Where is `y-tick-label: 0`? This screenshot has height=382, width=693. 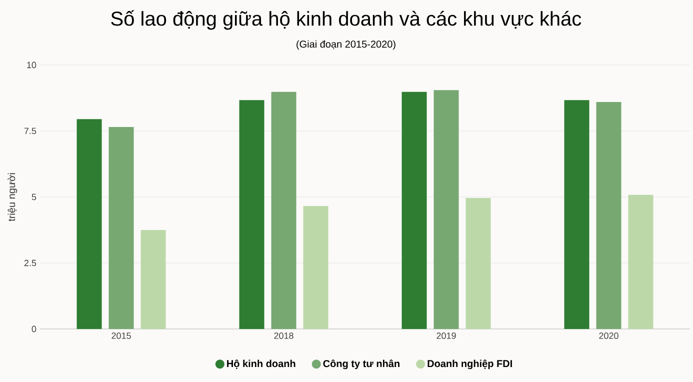 y-tick-label: 0 is located at coordinates (34, 329).